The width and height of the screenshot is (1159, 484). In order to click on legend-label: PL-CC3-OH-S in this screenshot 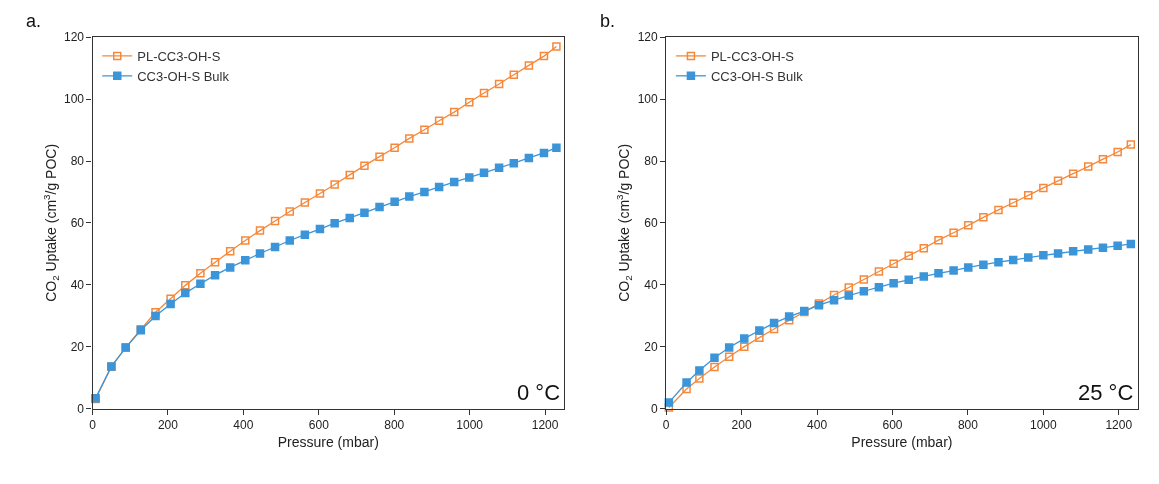, I will do `click(179, 56)`.